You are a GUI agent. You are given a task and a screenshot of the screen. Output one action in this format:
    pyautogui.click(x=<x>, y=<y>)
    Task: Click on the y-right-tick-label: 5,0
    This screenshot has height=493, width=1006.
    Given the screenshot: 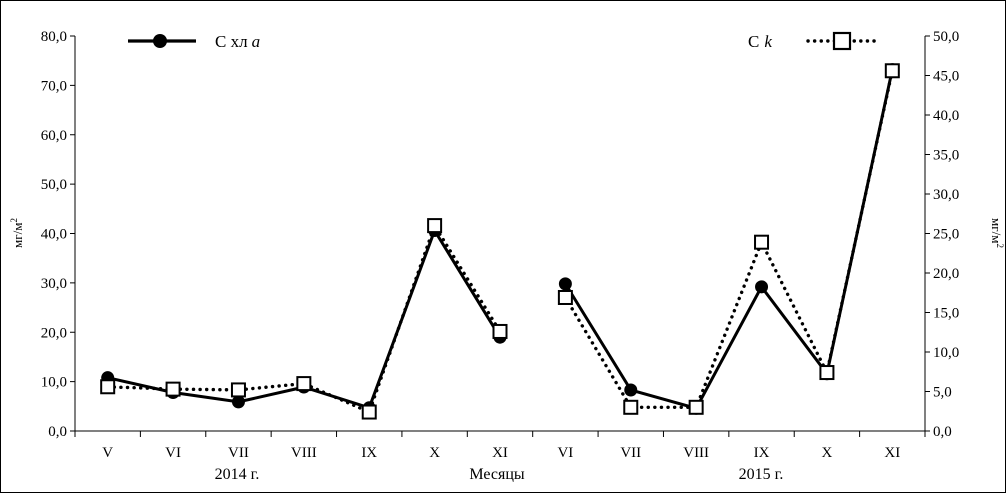 What is the action you would take?
    pyautogui.click(x=942, y=393)
    